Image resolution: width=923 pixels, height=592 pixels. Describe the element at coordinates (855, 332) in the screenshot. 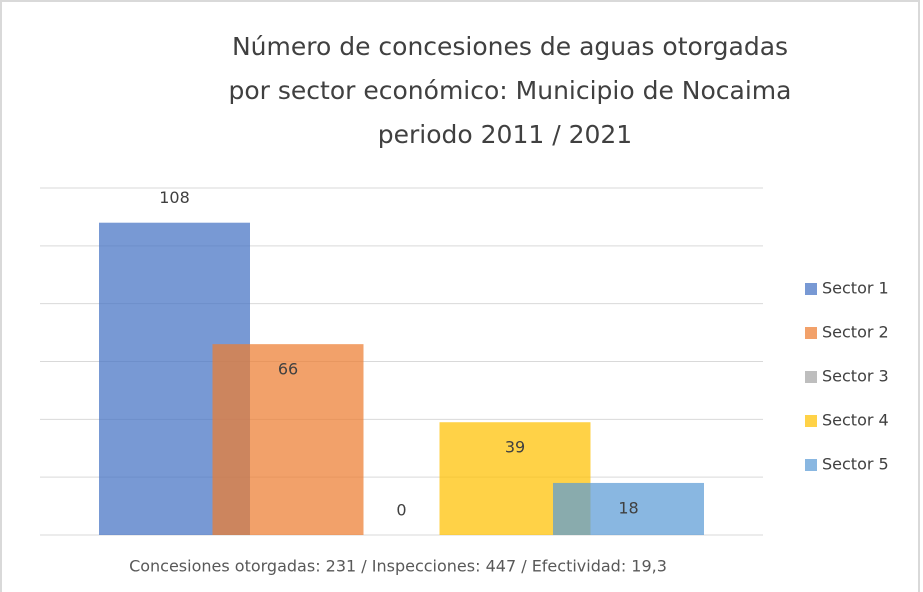

I see `legend-label: Sector 2` at that location.